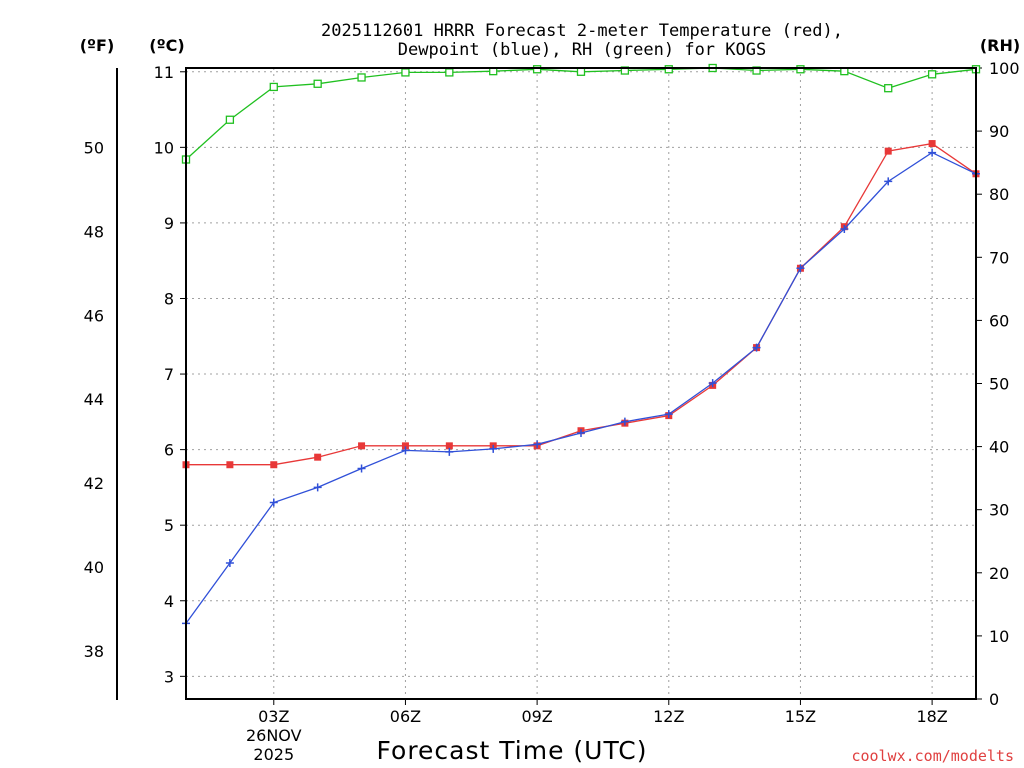  Describe the element at coordinates (1004, 68) in the screenshot. I see `rh-tick-label: 100` at that location.